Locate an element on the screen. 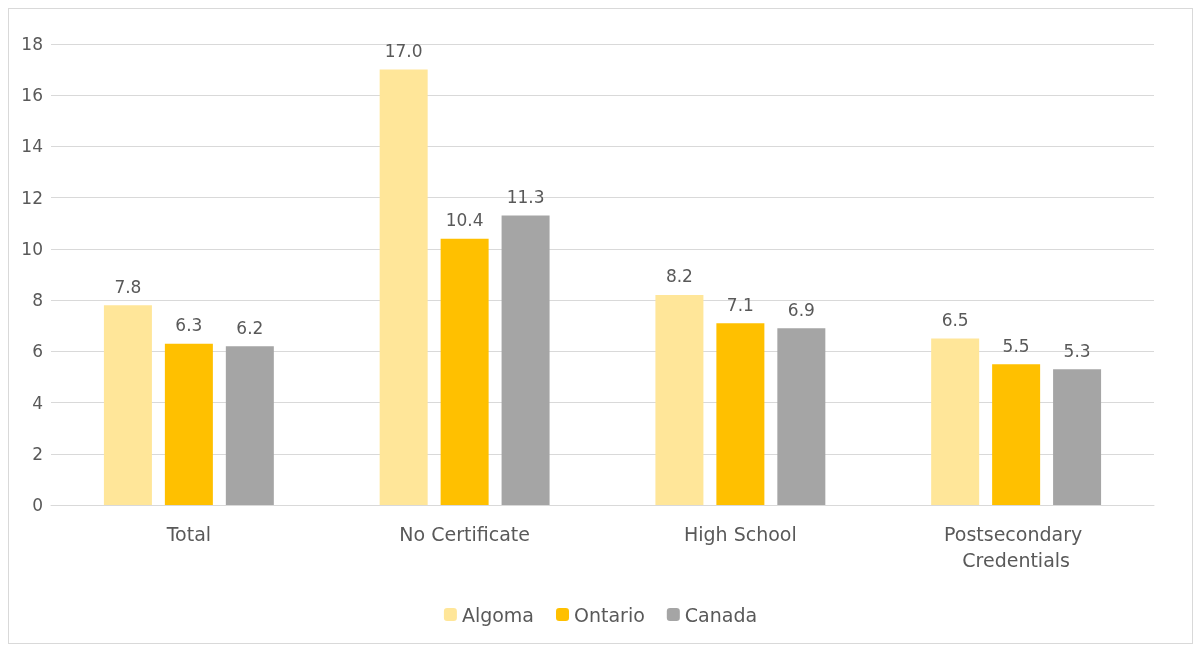 The image size is (1203, 654). y-tick-label: 12 is located at coordinates (32, 197).